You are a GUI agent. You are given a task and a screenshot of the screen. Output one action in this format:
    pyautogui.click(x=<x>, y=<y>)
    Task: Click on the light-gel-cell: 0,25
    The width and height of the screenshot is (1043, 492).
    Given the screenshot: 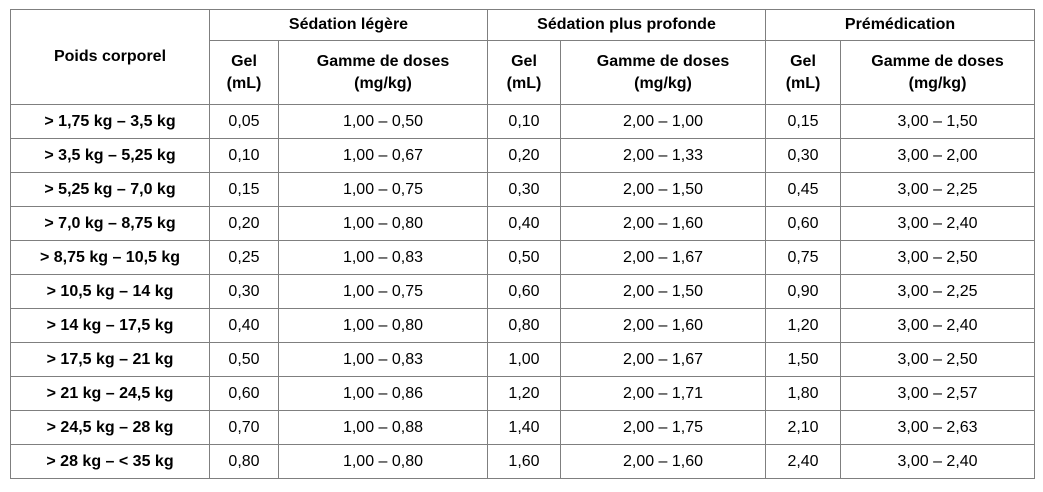 What is the action you would take?
    pyautogui.click(x=244, y=257)
    